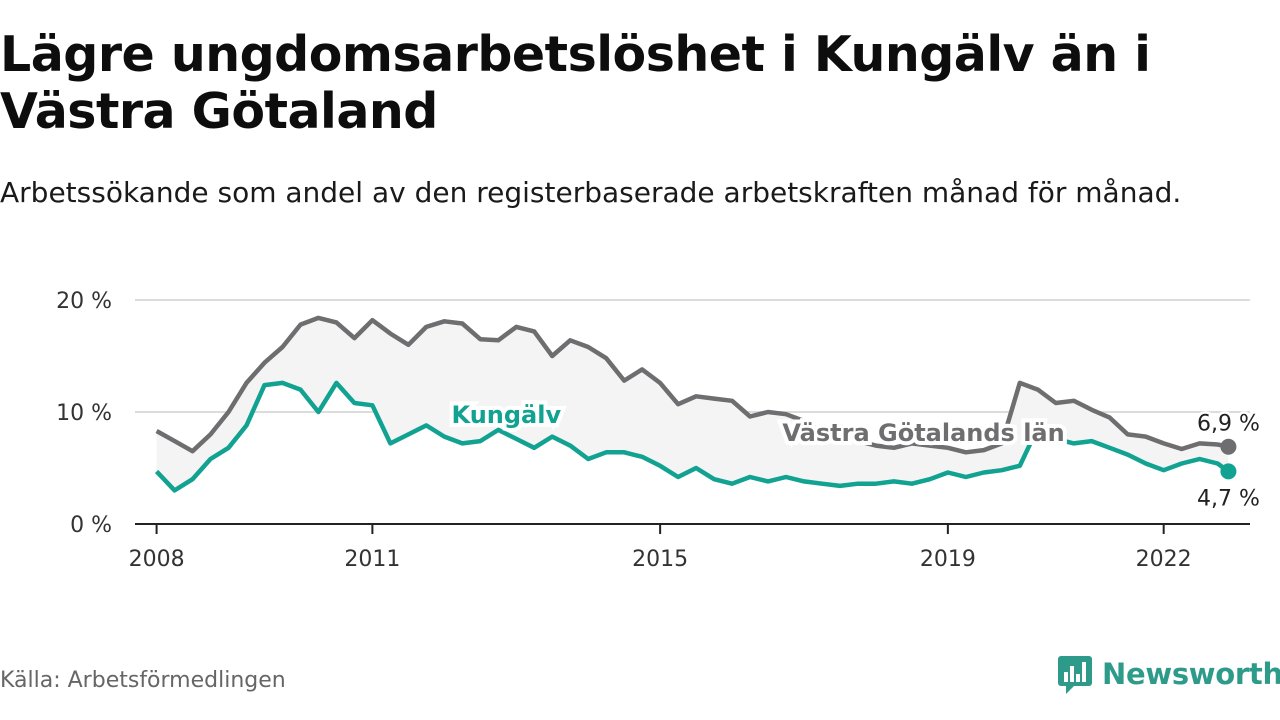 The width and height of the screenshot is (1280, 720). I want to click on newsworthy-icon, so click(1075, 675).